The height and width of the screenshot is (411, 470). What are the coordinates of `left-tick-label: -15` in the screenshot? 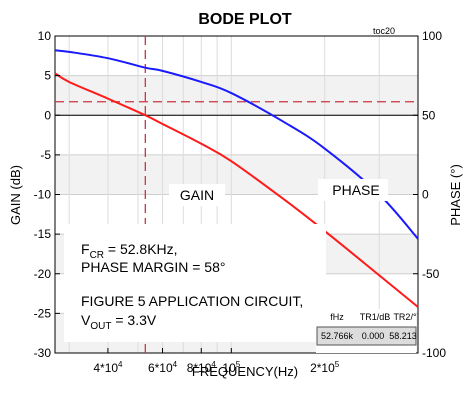 It's located at (43, 234).